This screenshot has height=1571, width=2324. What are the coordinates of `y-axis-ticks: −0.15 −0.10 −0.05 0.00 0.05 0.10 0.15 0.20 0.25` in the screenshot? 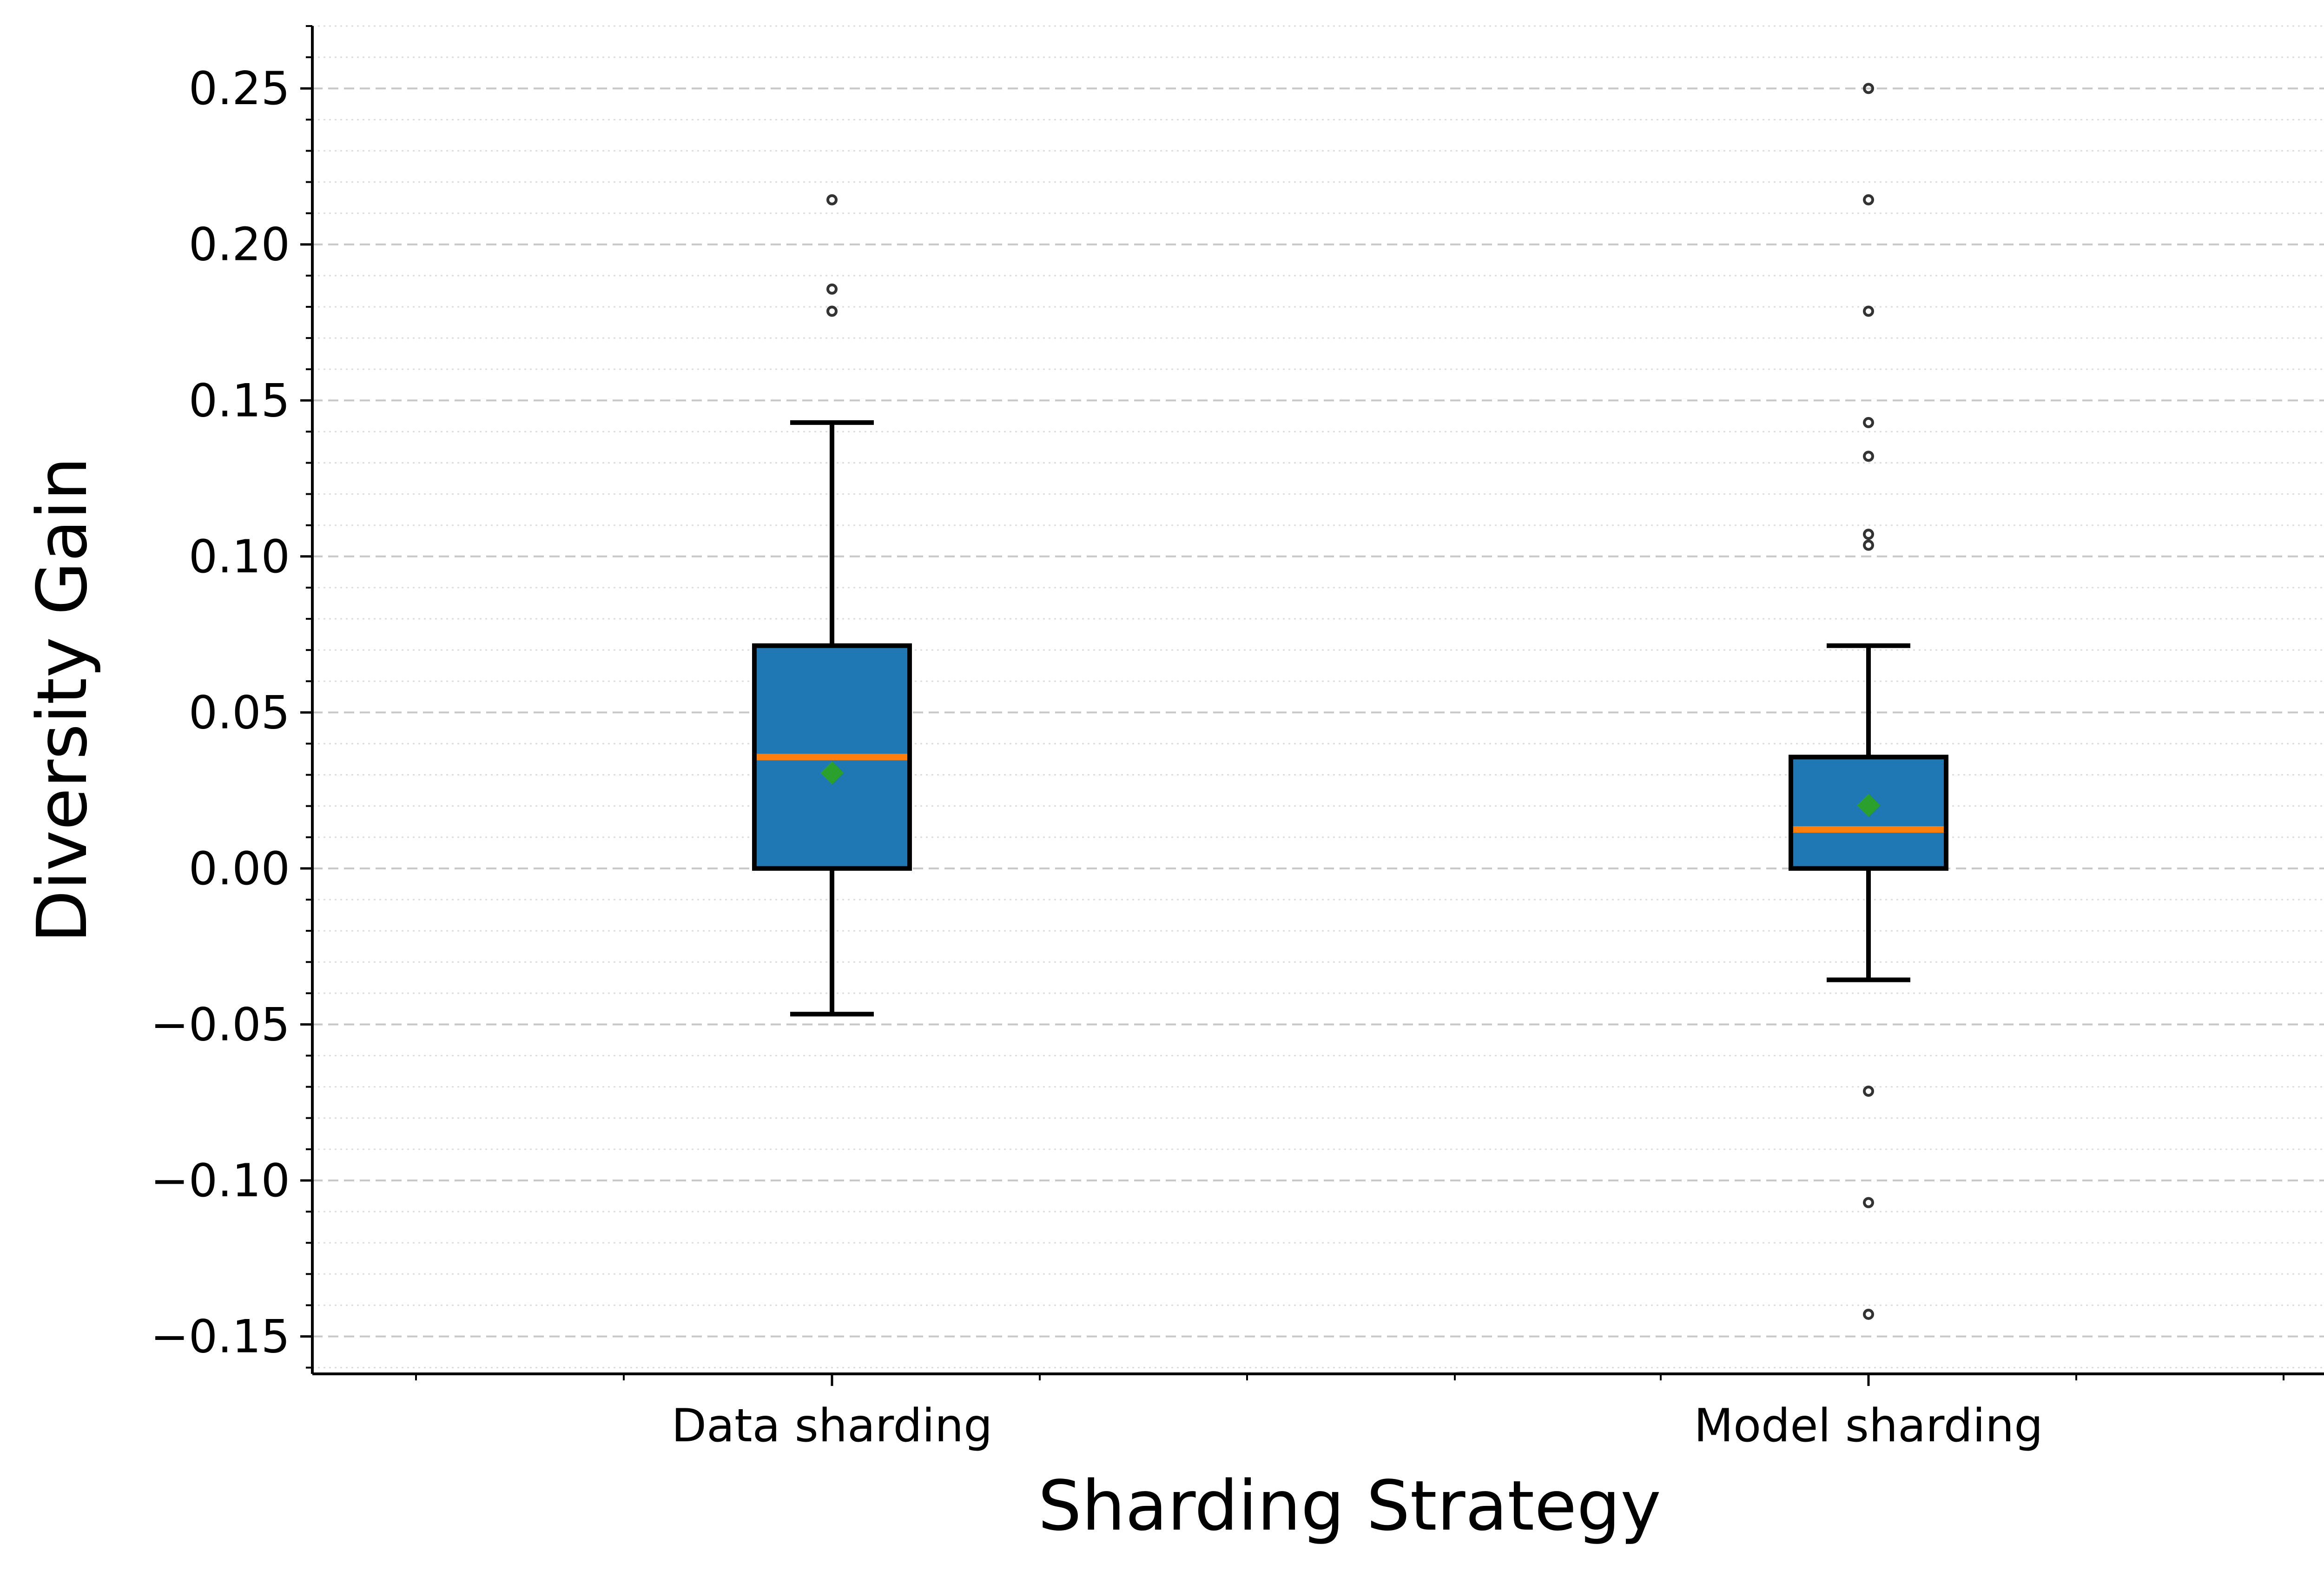 It's located at (231, 697).